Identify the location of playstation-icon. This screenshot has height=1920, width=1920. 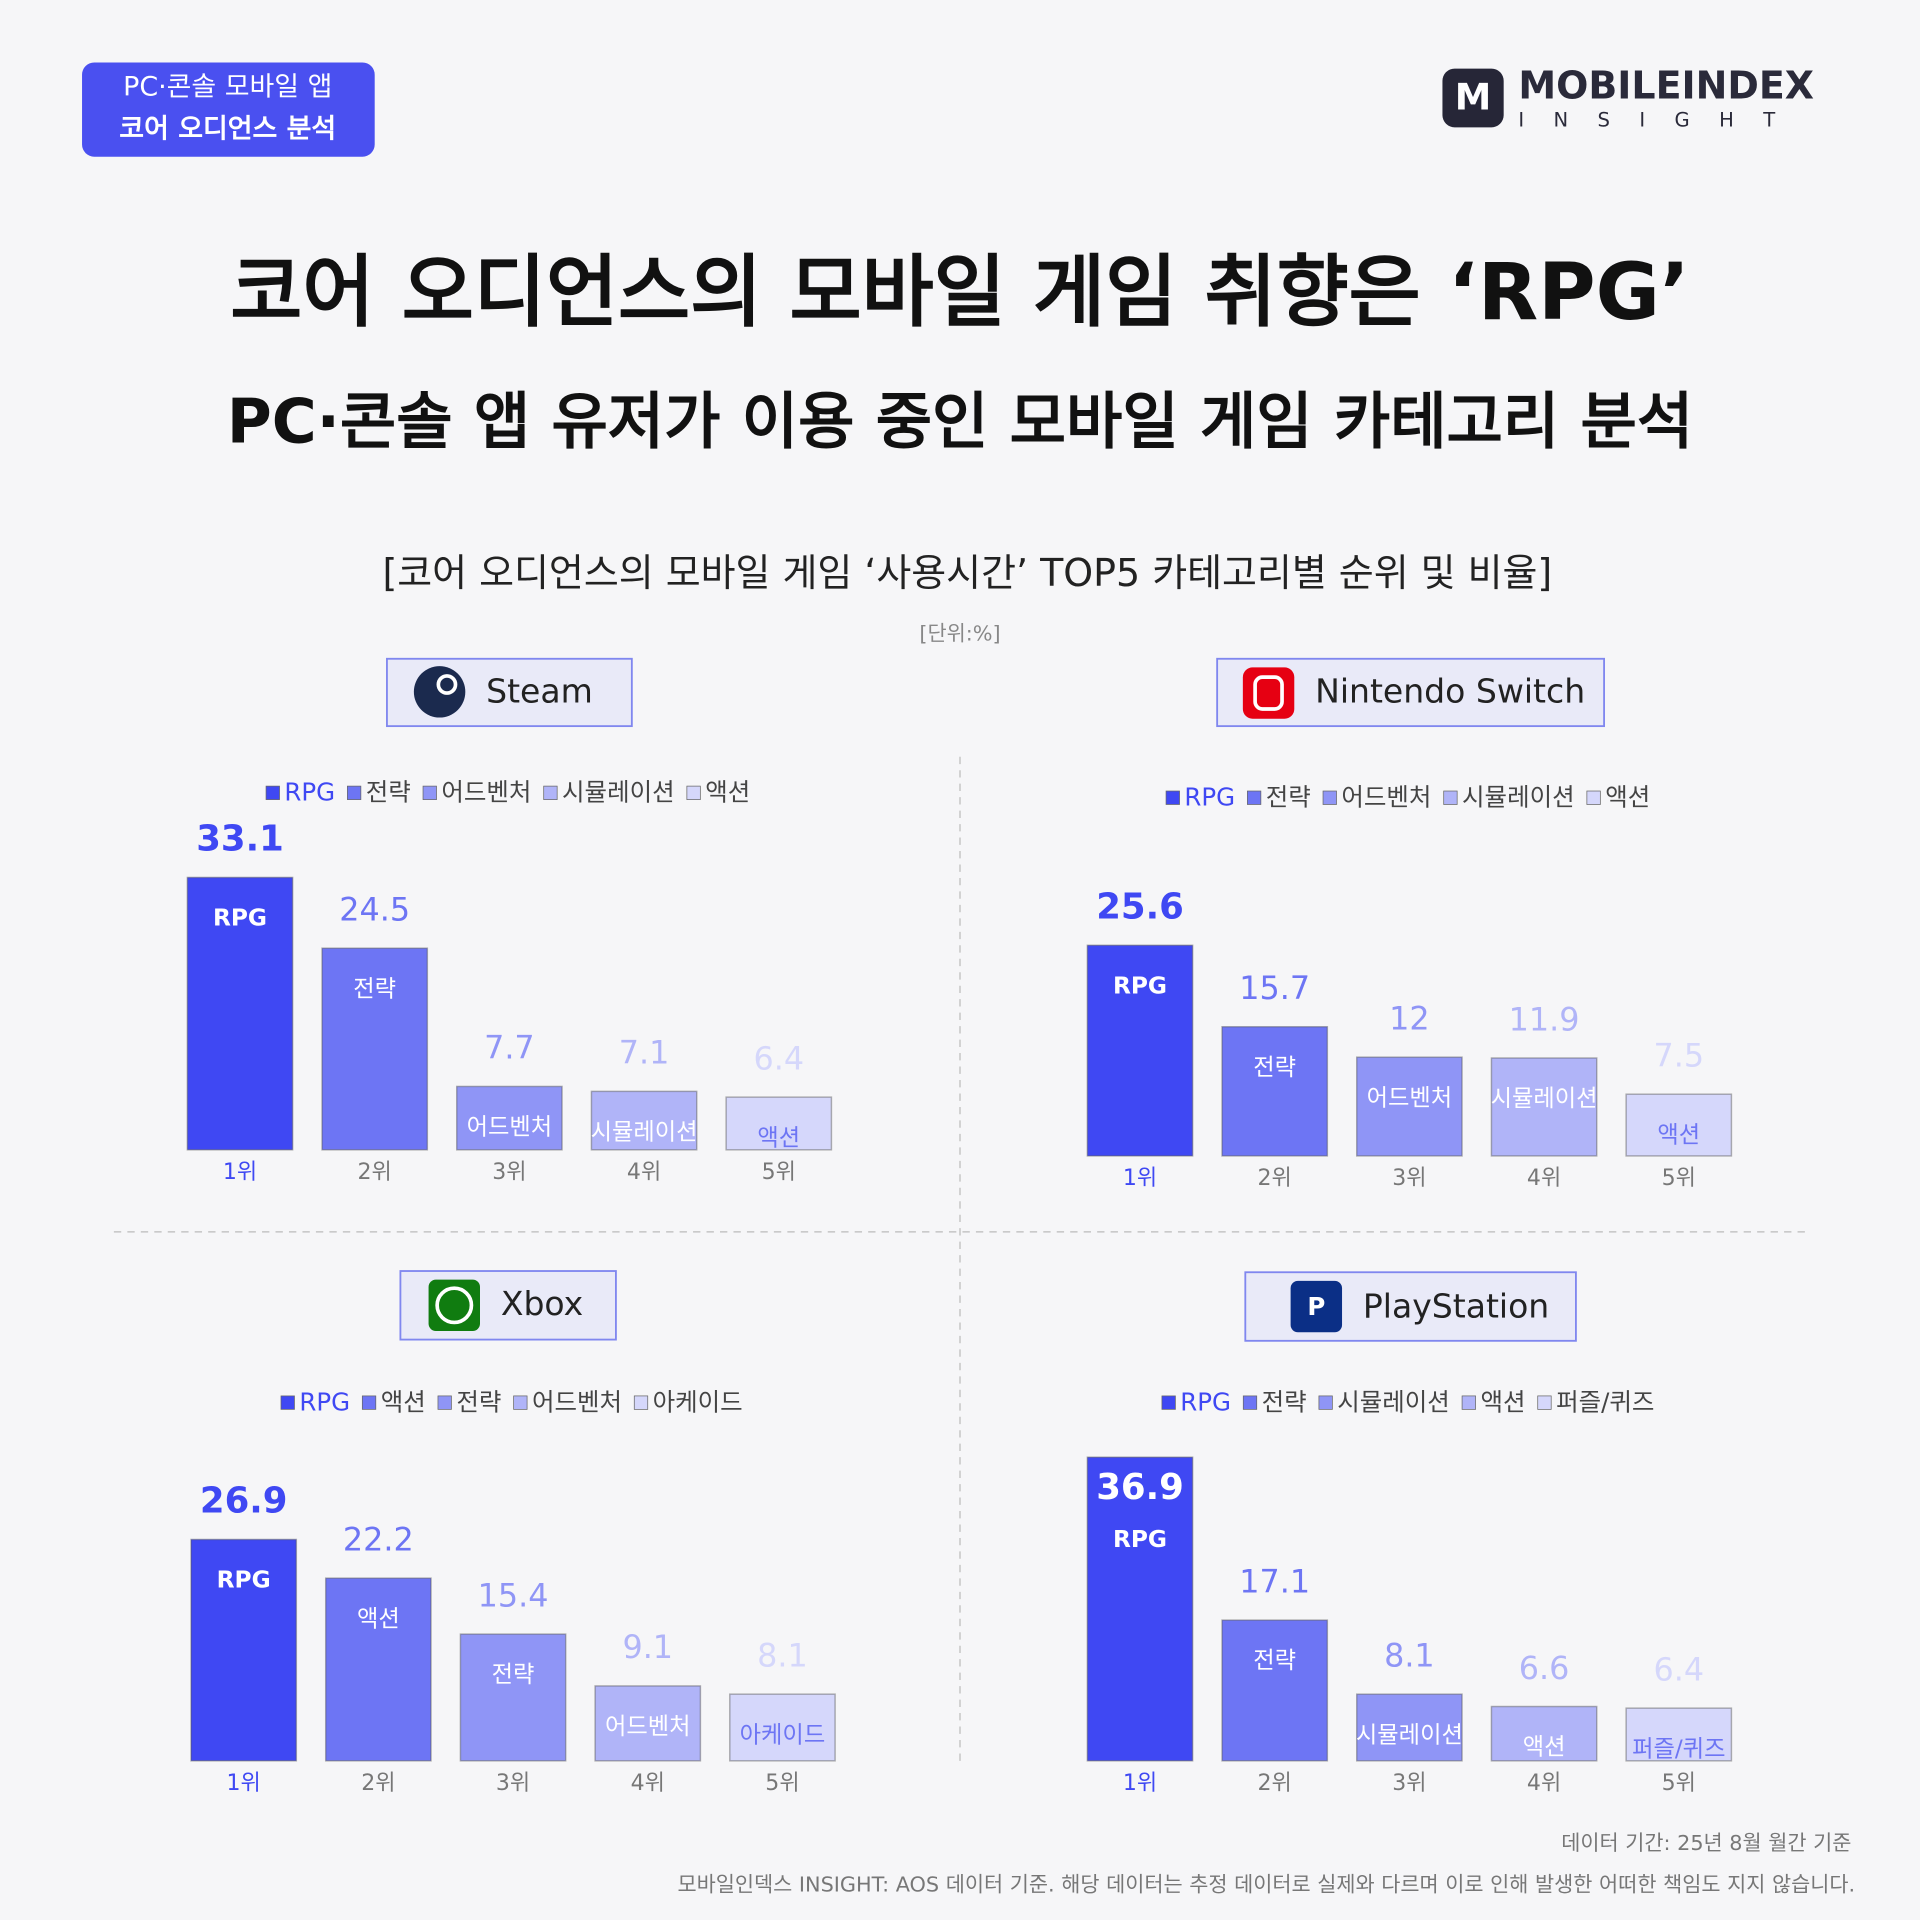
(1316, 1306).